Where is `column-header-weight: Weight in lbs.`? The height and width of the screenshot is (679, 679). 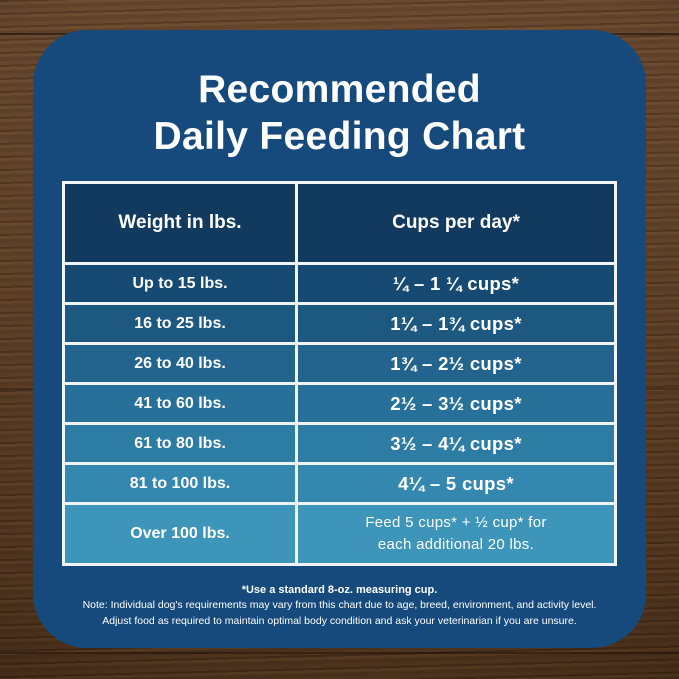
column-header-weight: Weight in lbs. is located at coordinates (180, 223).